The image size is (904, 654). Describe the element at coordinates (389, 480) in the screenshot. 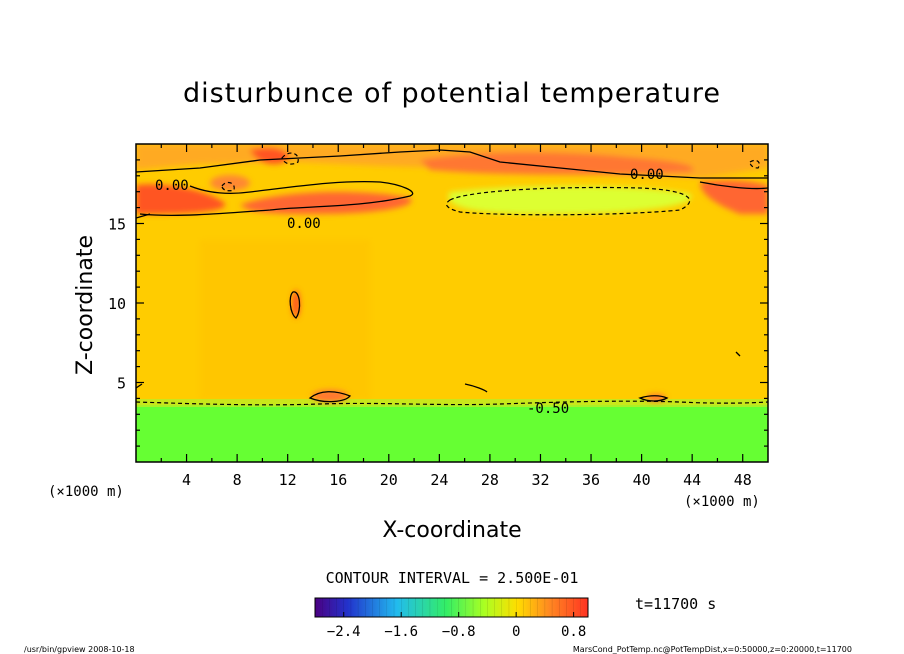

I see `x-tick-label: 20` at that location.